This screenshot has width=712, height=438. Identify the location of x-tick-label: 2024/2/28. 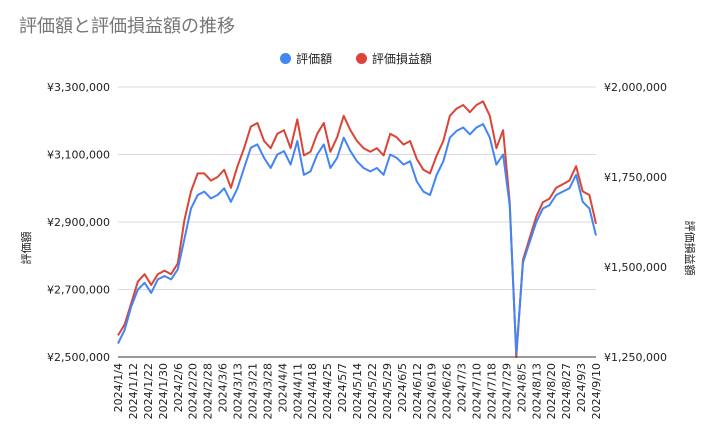
(208, 391).